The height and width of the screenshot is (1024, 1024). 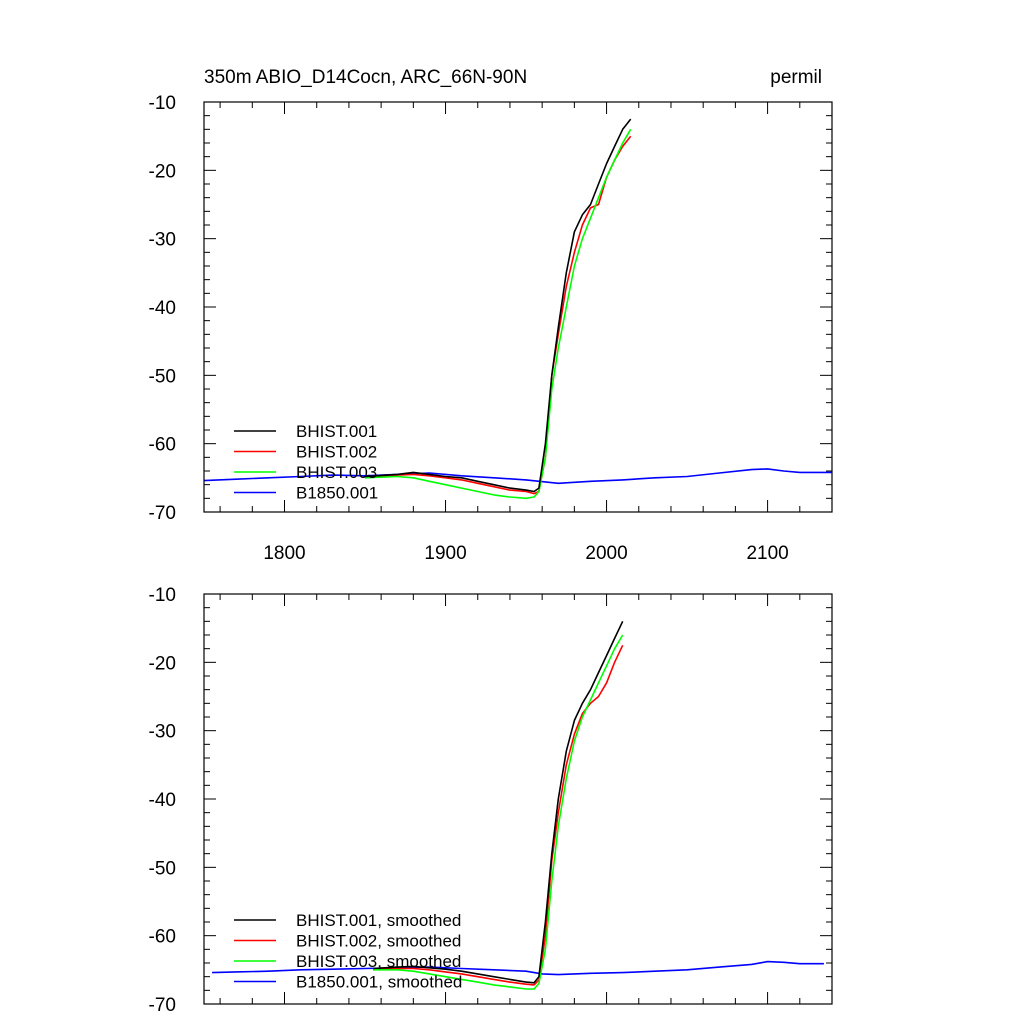 I want to click on legend-label: BHIST.001, smoothed, so click(x=378, y=920).